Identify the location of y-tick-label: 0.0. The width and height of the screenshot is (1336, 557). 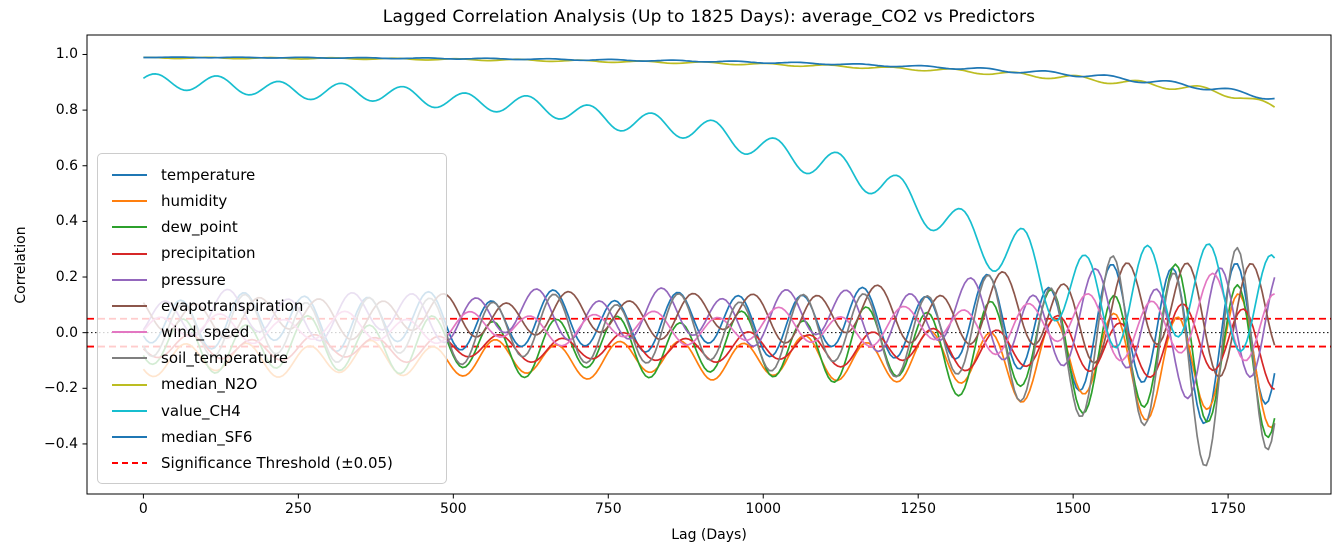
(66, 332).